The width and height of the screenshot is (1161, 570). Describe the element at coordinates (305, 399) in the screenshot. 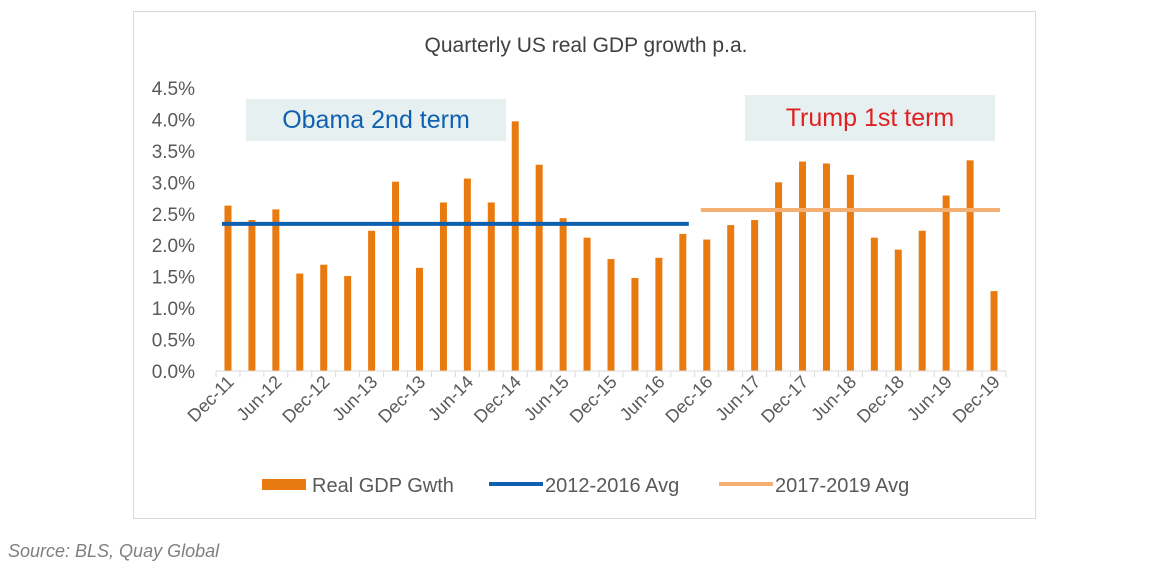

I see `x-tick-label: Dec-12` at that location.